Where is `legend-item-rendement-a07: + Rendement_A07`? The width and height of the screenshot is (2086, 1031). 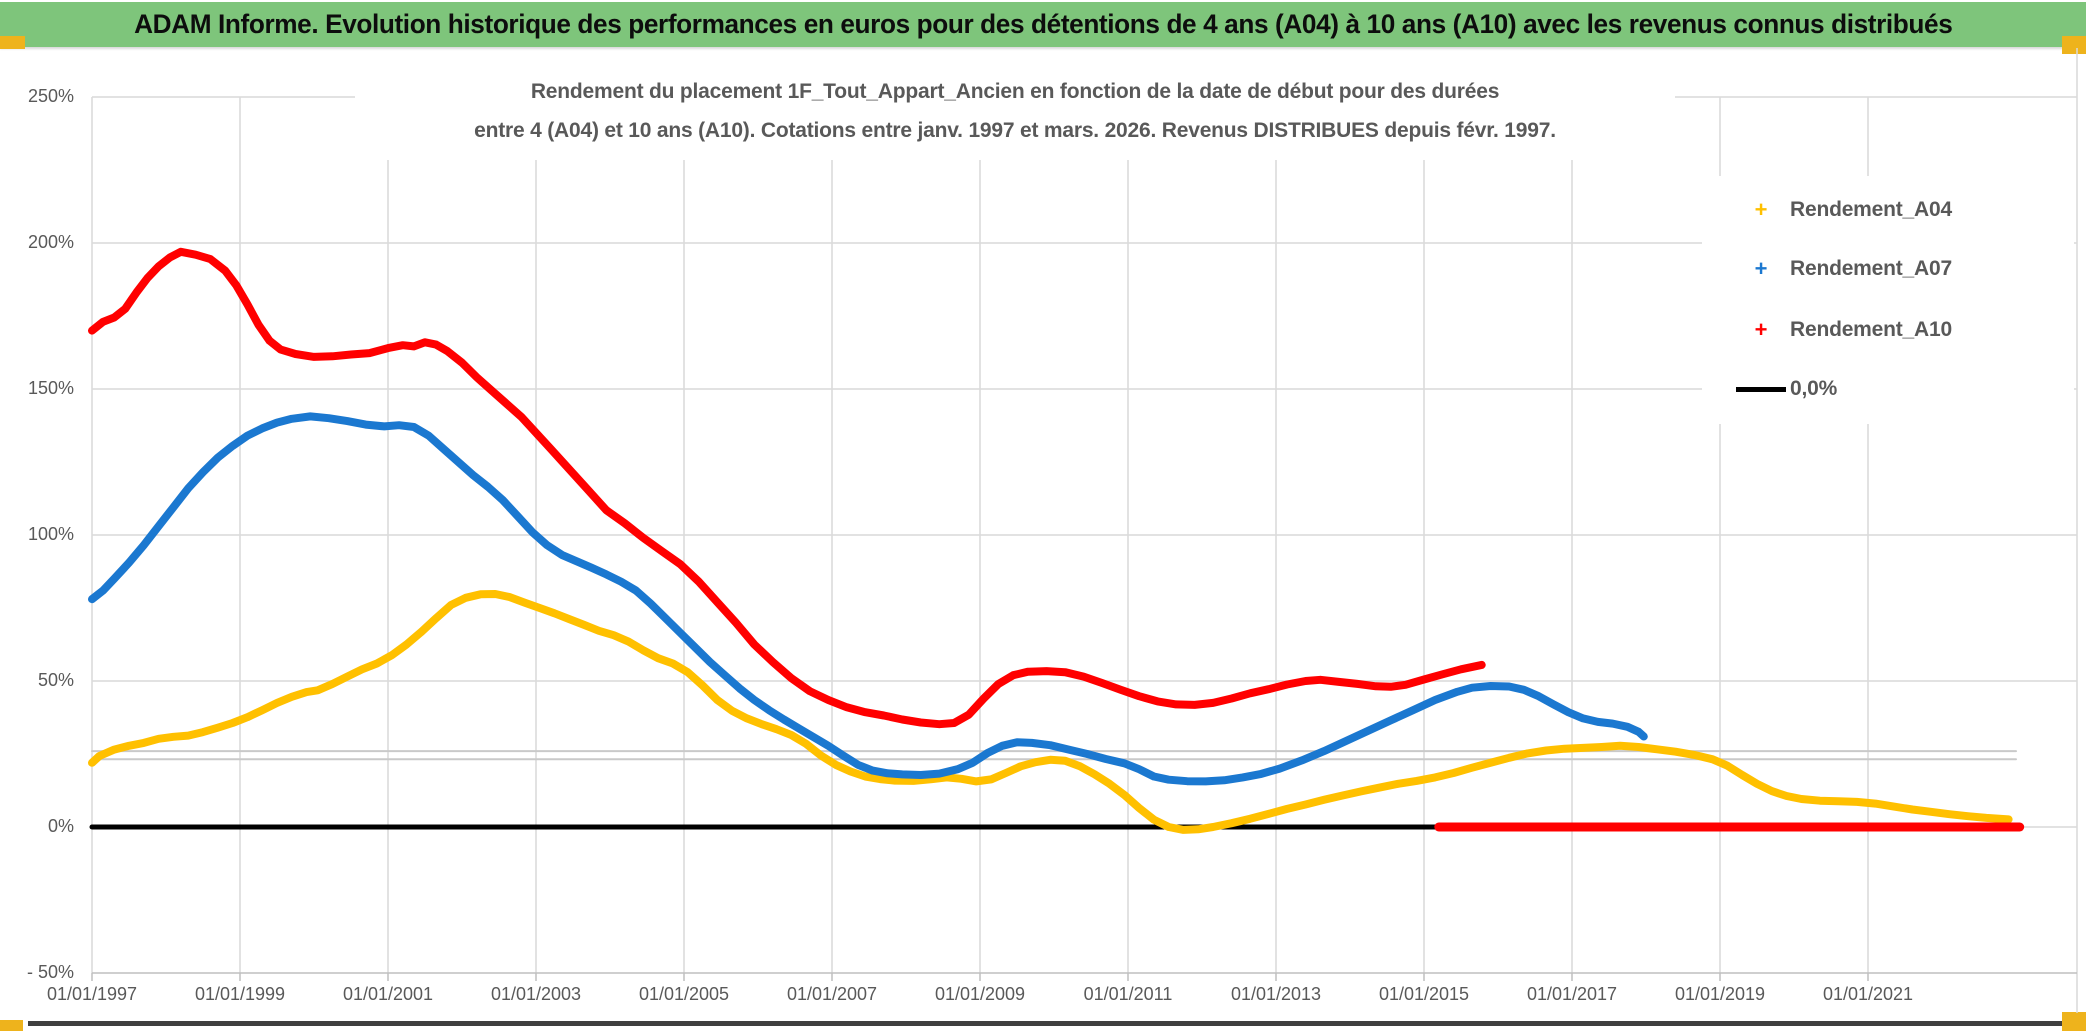 legend-item-rendement-a07: + Rendement_A07 is located at coordinates (1903, 269).